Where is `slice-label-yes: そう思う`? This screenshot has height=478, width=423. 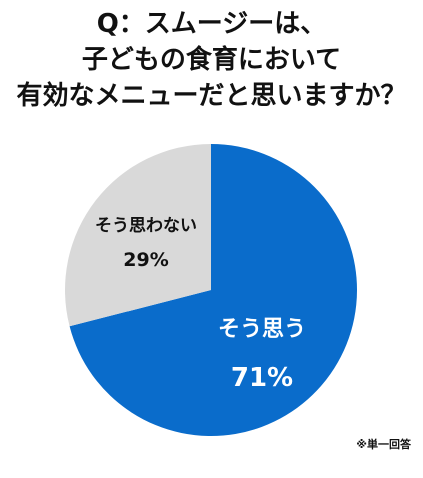
slice-label-yes: そう思う is located at coordinates (262, 329).